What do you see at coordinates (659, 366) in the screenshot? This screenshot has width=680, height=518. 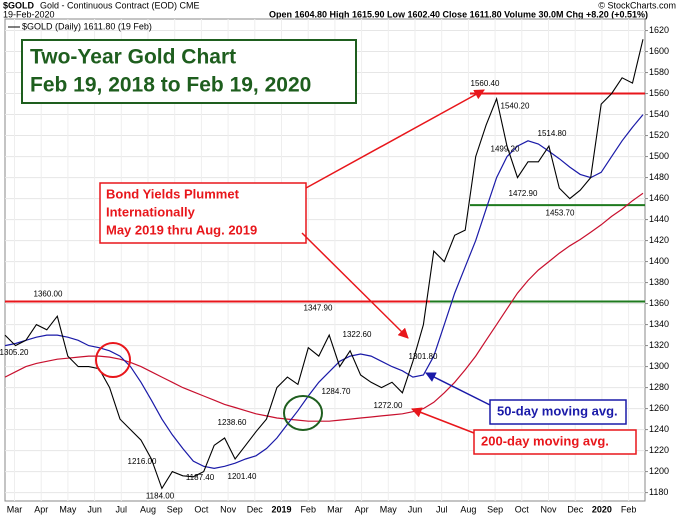 I see `y-tick-label: 1300` at bounding box center [659, 366].